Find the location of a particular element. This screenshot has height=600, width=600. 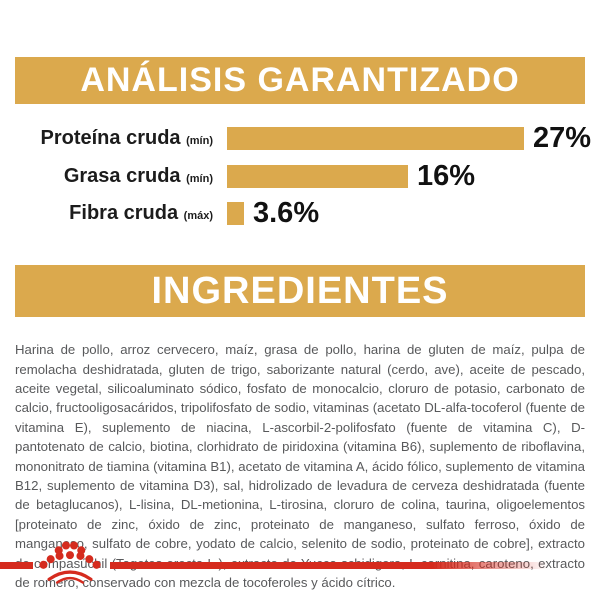

analysis-title: ANÁLISIS GARANTIZADO is located at coordinates (300, 80).